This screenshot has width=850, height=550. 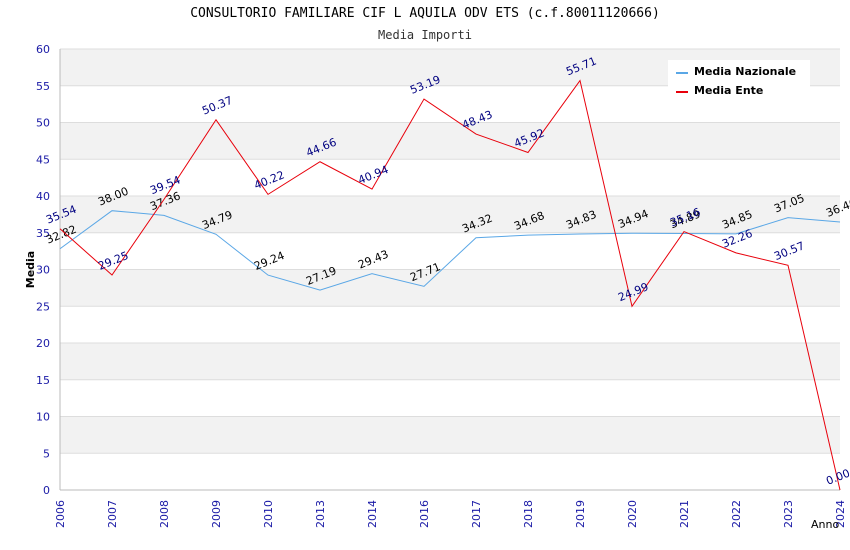 What do you see at coordinates (43, 270) in the screenshot?
I see `y-tick-label: 30` at bounding box center [43, 270].